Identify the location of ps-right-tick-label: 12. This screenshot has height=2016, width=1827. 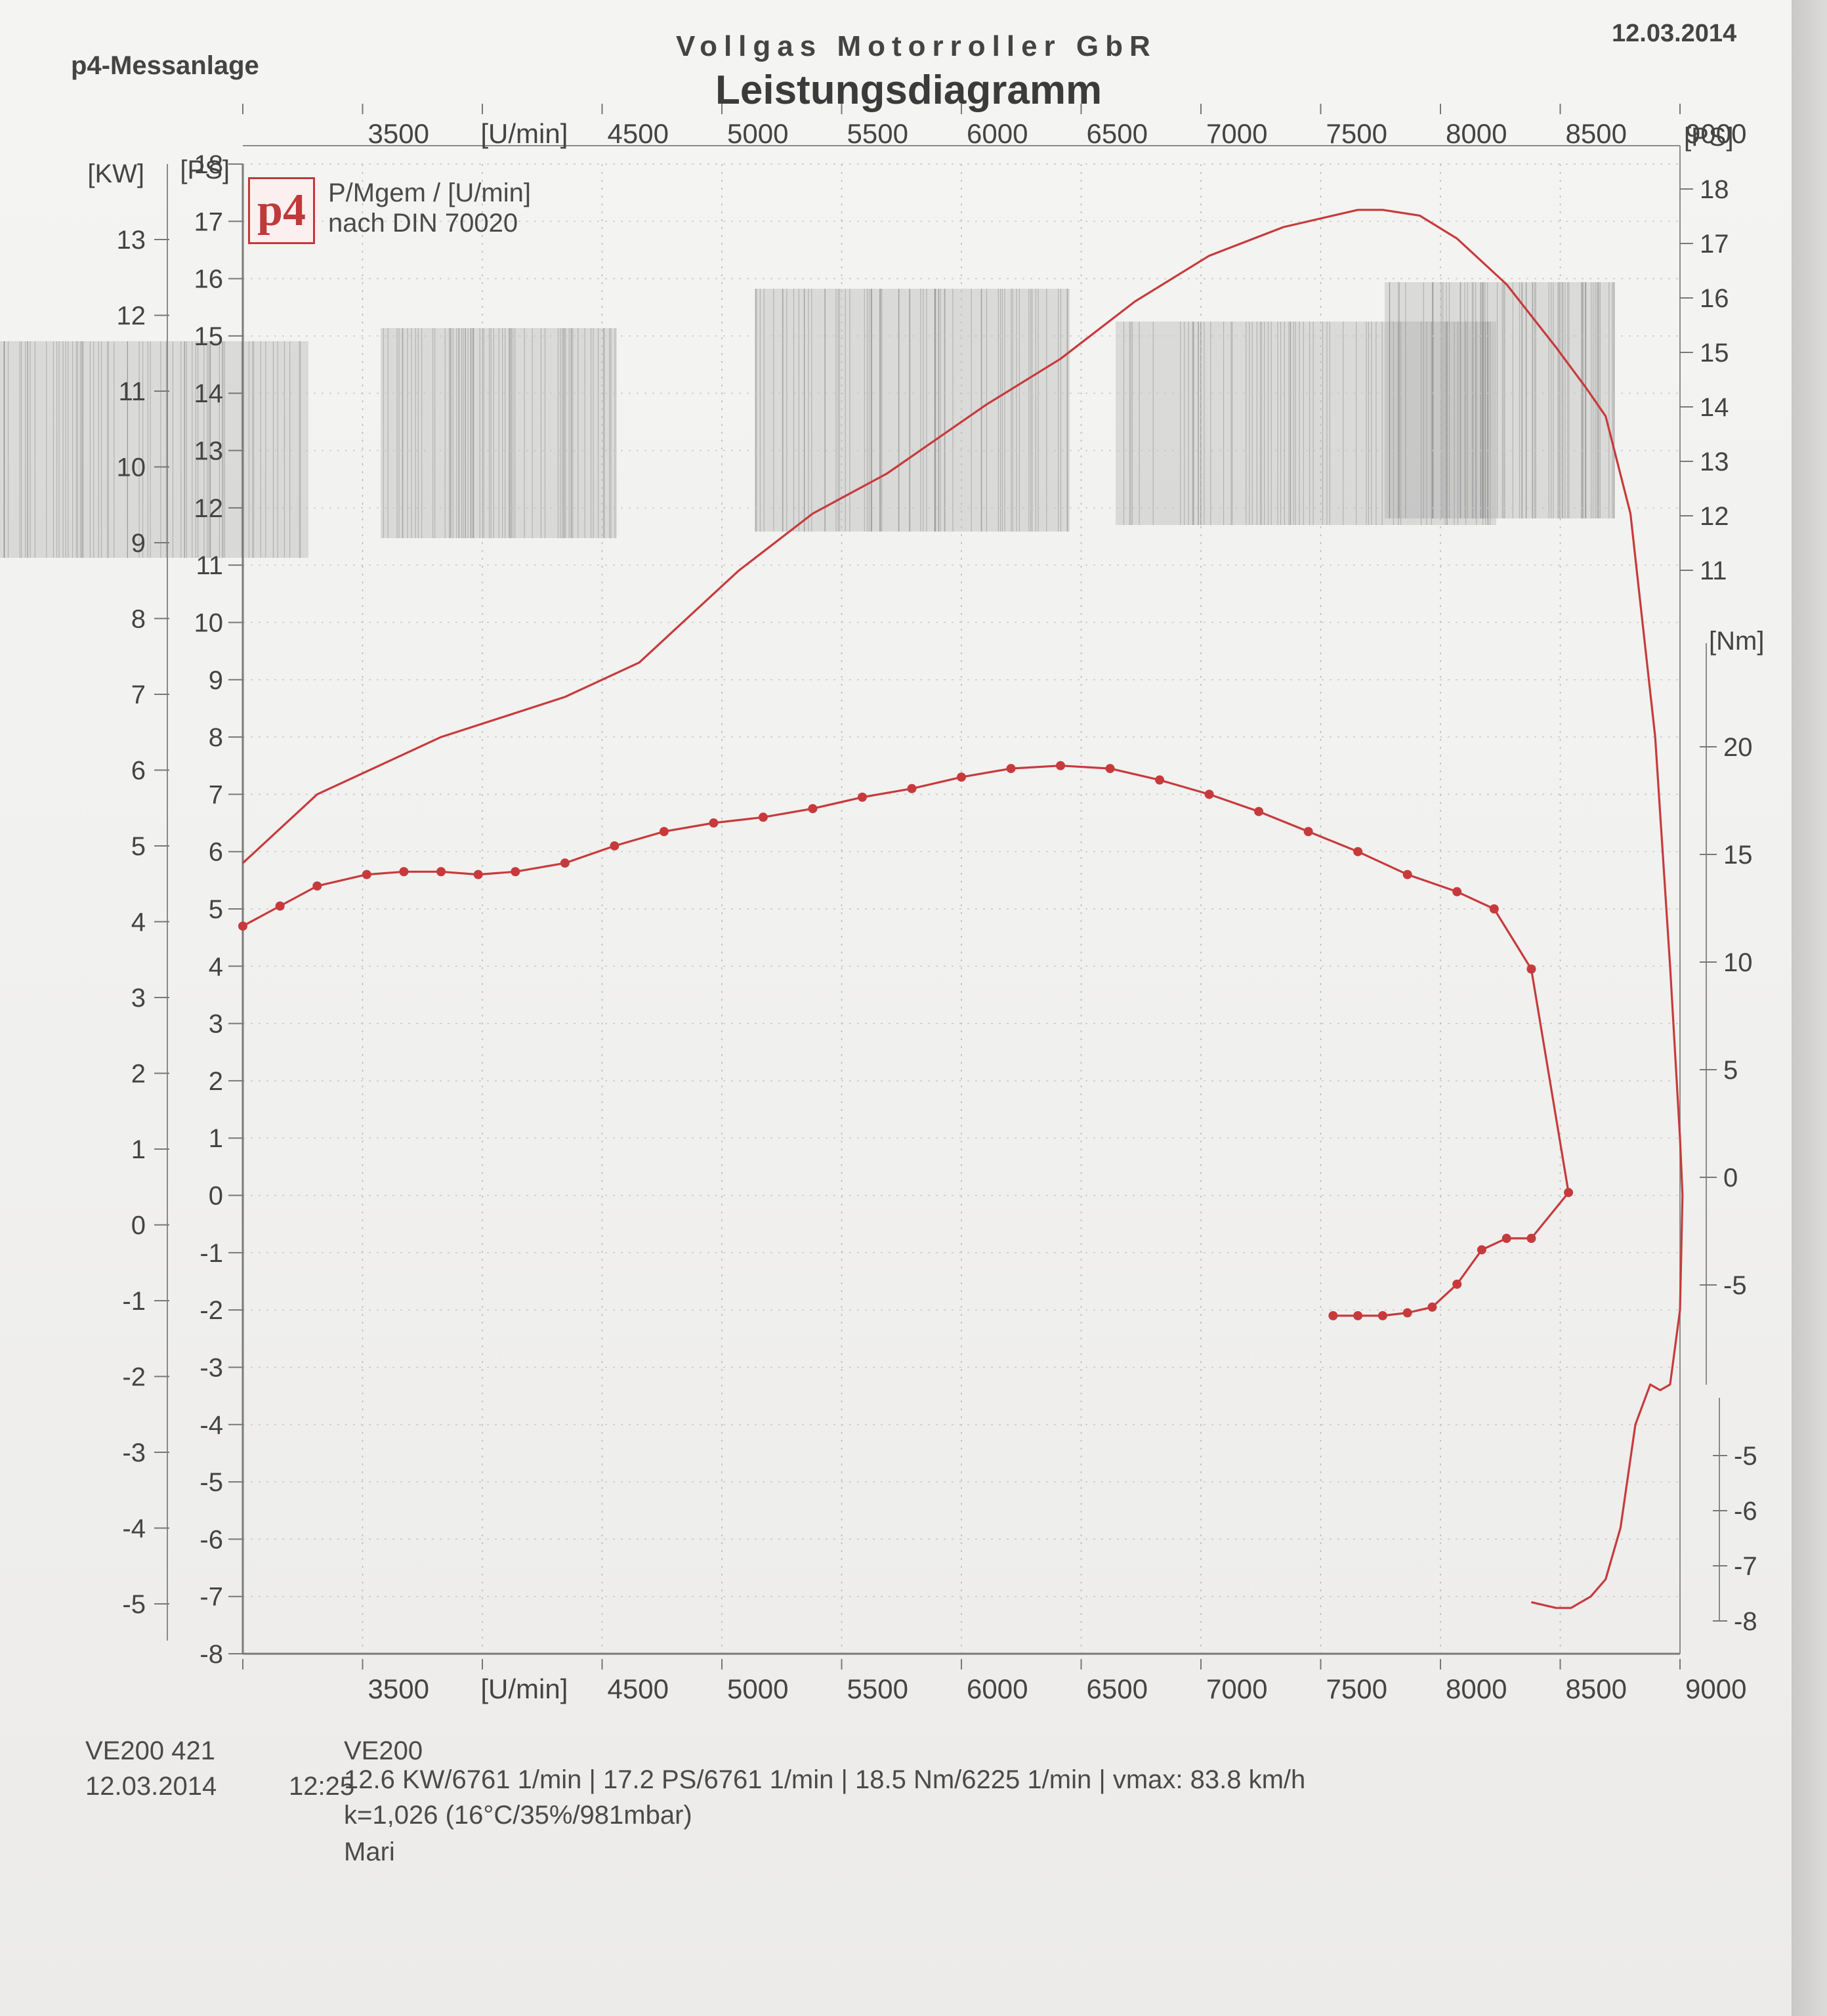
(1714, 516).